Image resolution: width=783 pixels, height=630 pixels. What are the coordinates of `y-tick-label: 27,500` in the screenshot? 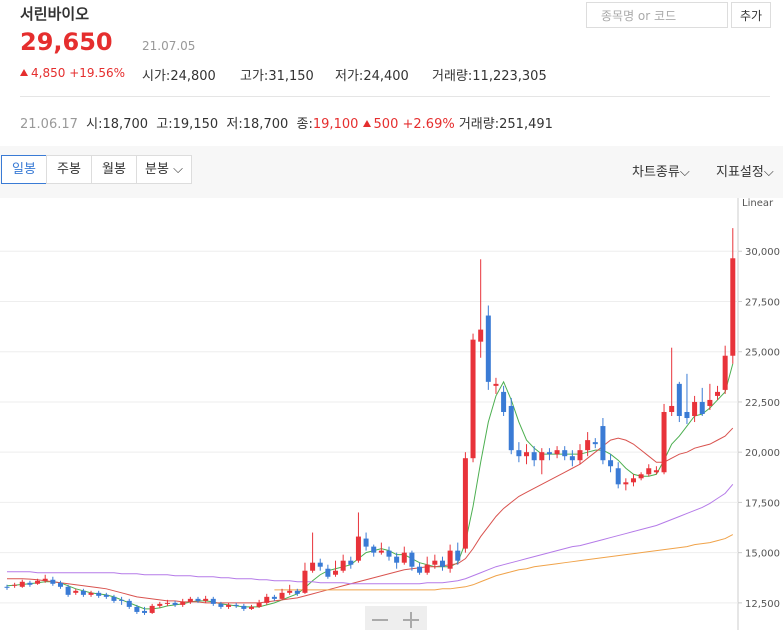 It's located at (762, 302).